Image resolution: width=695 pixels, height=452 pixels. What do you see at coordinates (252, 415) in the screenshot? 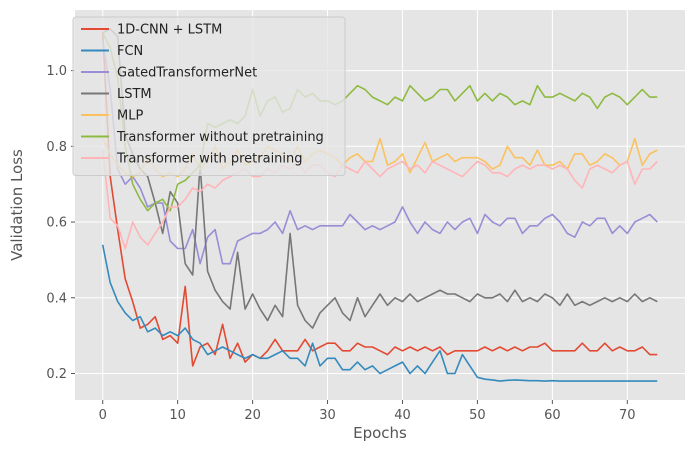
I see `x-tick-label: 20` at bounding box center [252, 415].